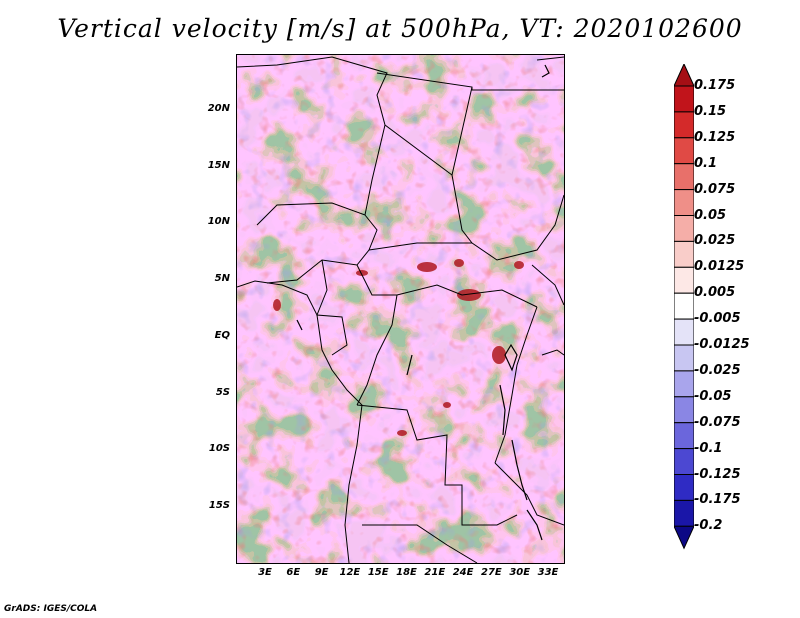 The image size is (800, 618). What do you see at coordinates (717, 422) in the screenshot?
I see `colorbar-label: -0.075` at bounding box center [717, 422].